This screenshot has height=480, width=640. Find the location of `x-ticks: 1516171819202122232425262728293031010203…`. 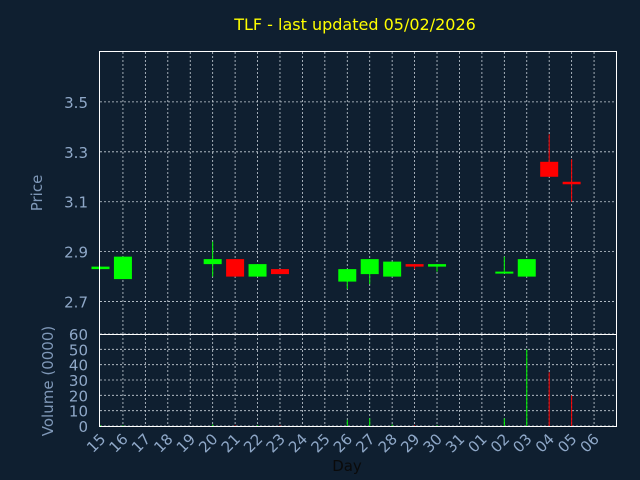

x-ticks: 1516171819202122232425262728293031010203… is located at coordinates (343, 443).